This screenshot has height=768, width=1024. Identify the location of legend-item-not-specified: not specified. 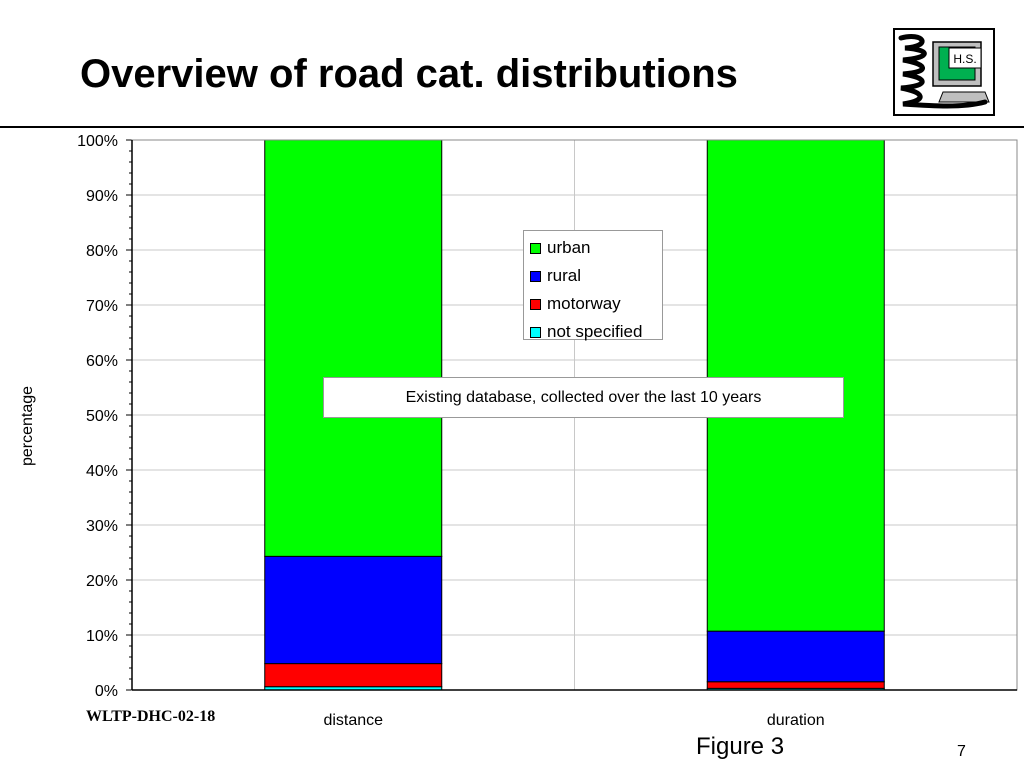
(593, 332).